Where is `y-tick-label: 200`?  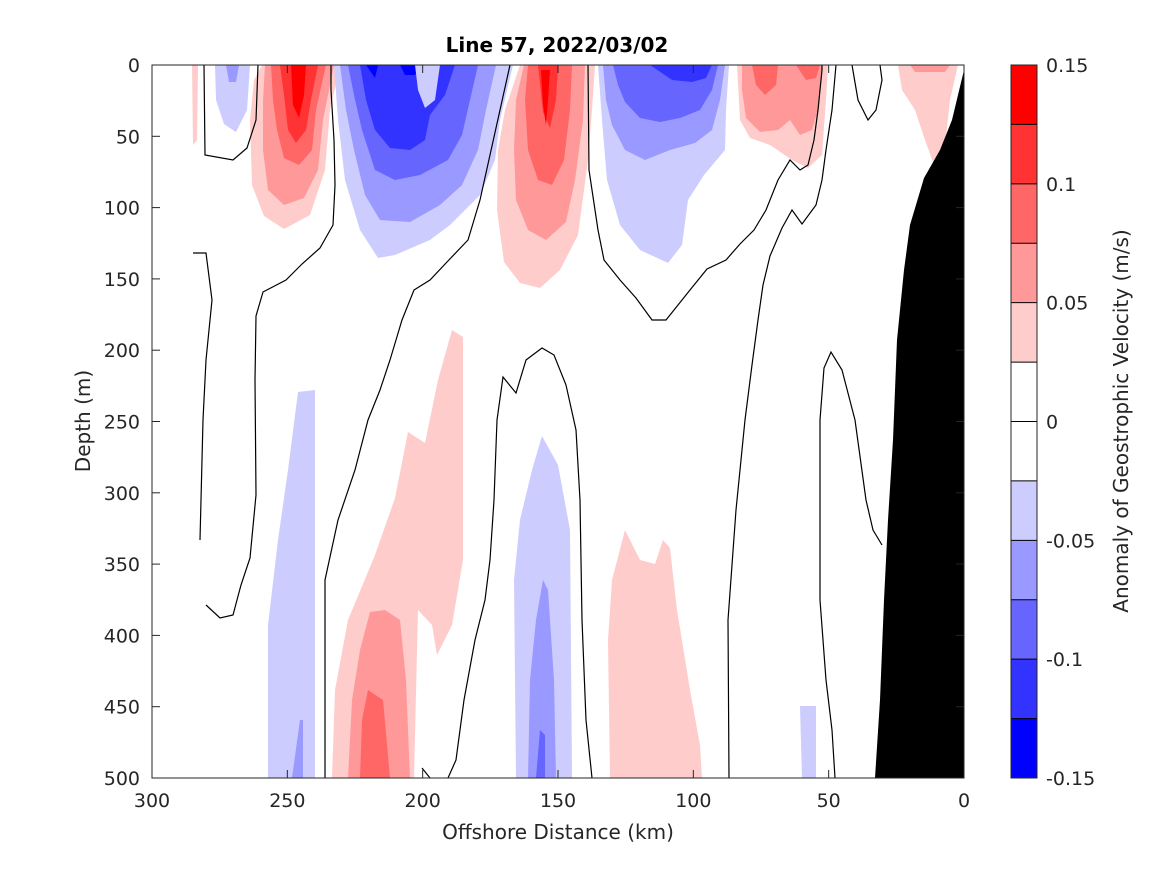 y-tick-label: 200 is located at coordinates (122, 351).